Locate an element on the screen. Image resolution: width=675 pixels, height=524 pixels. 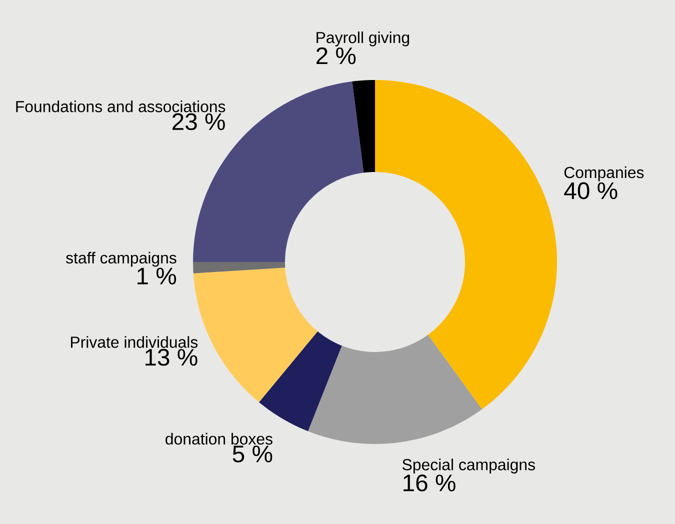
data-label: 5 % is located at coordinates (252, 454).